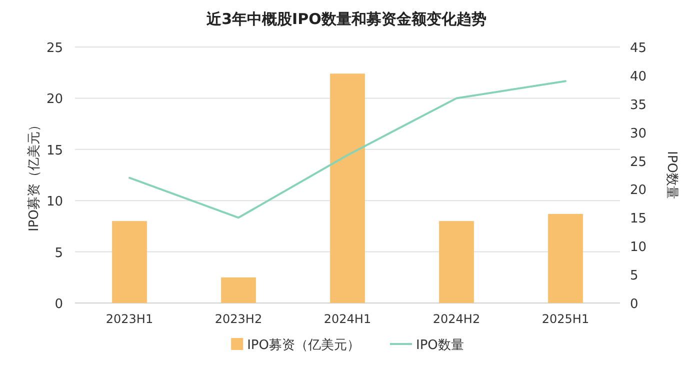 This screenshot has width=693, height=390. What do you see at coordinates (638, 248) in the screenshot?
I see `y2-tick-label: 10` at bounding box center [638, 248].